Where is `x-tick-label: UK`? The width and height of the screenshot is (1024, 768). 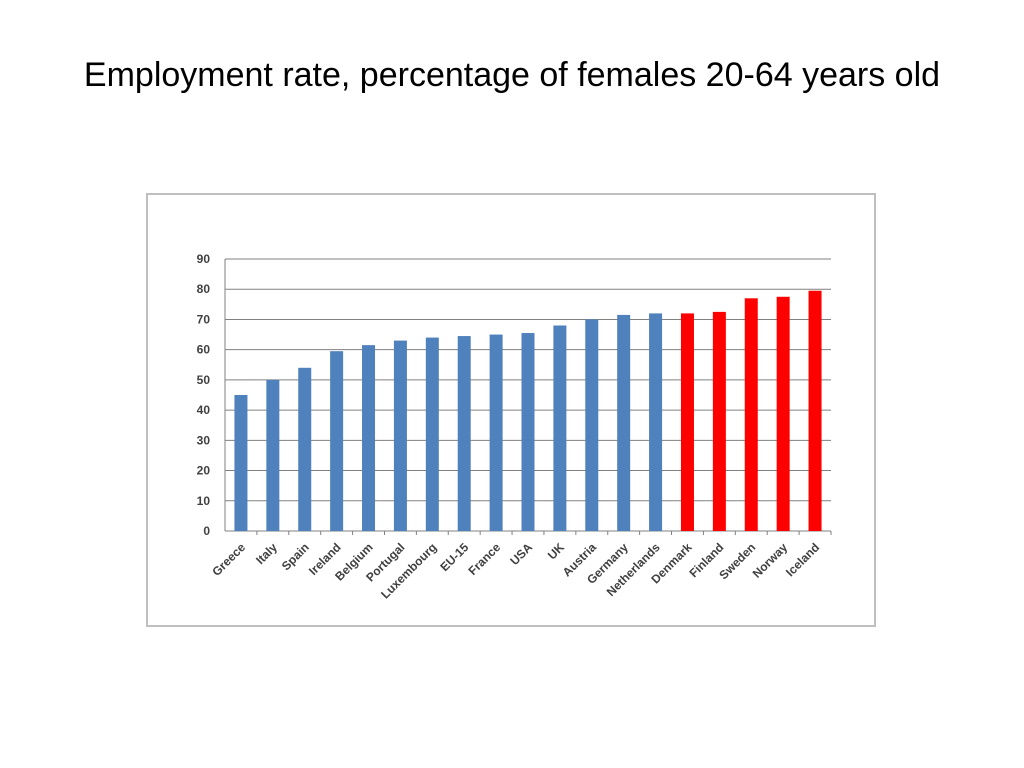 x-tick-label: UK is located at coordinates (556, 551).